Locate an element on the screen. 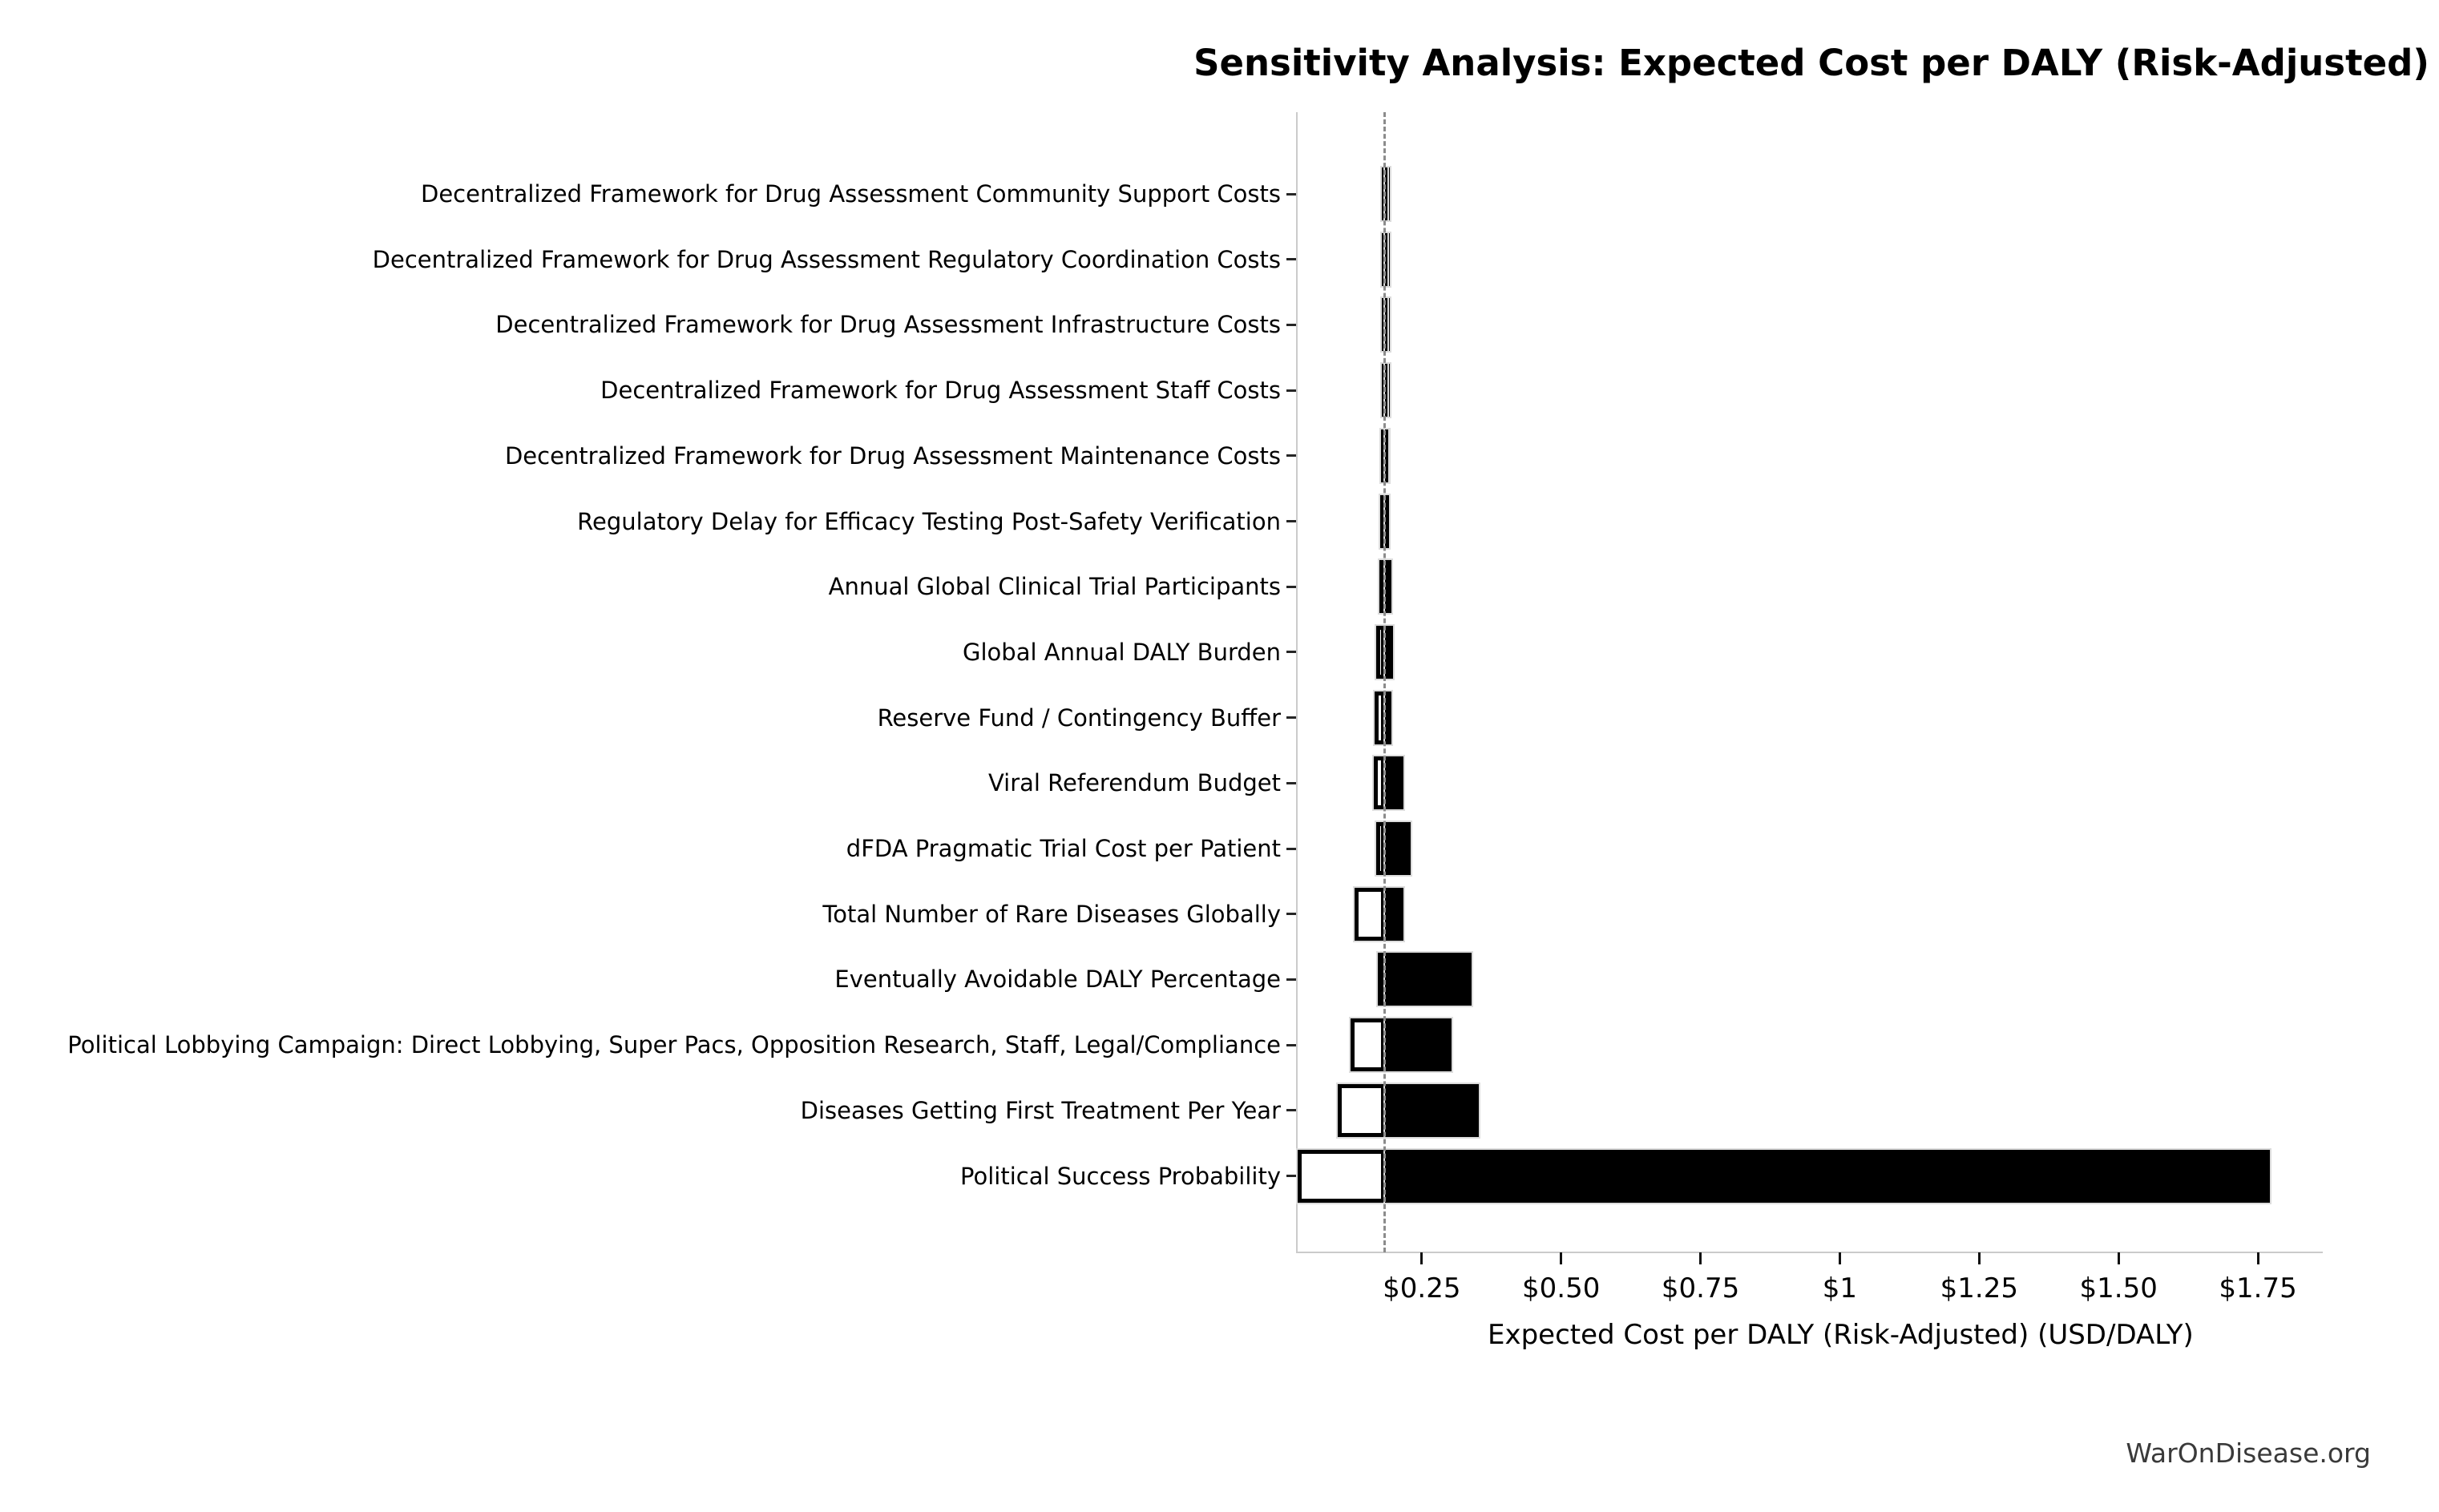  y-axis-label: dFDA Pragmatic Trial Cost per Patient is located at coordinates (1063, 848).